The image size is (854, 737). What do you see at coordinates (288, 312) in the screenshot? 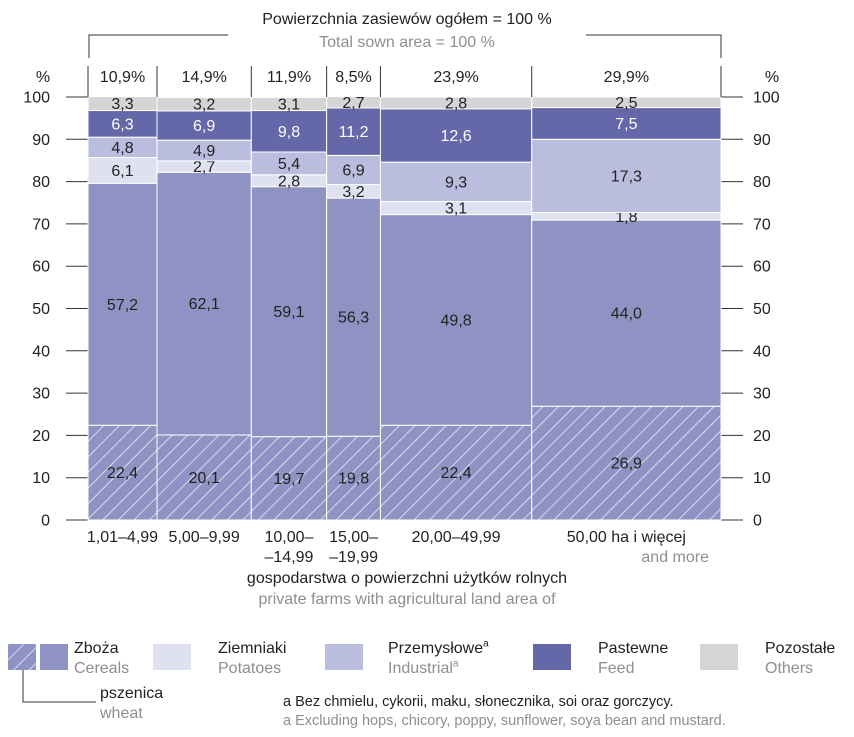
I see `data-label: 59,1` at bounding box center [288, 312].